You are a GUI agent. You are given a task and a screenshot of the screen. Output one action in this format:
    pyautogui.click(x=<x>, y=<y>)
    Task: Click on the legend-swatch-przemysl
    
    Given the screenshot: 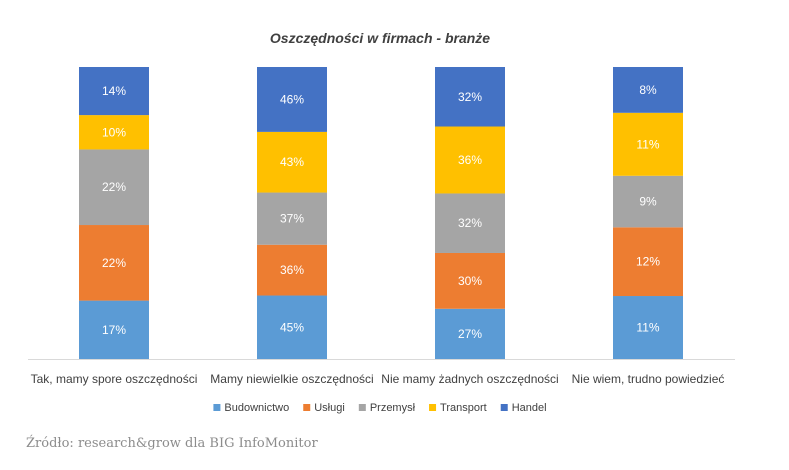 What is the action you would take?
    pyautogui.click(x=362, y=407)
    